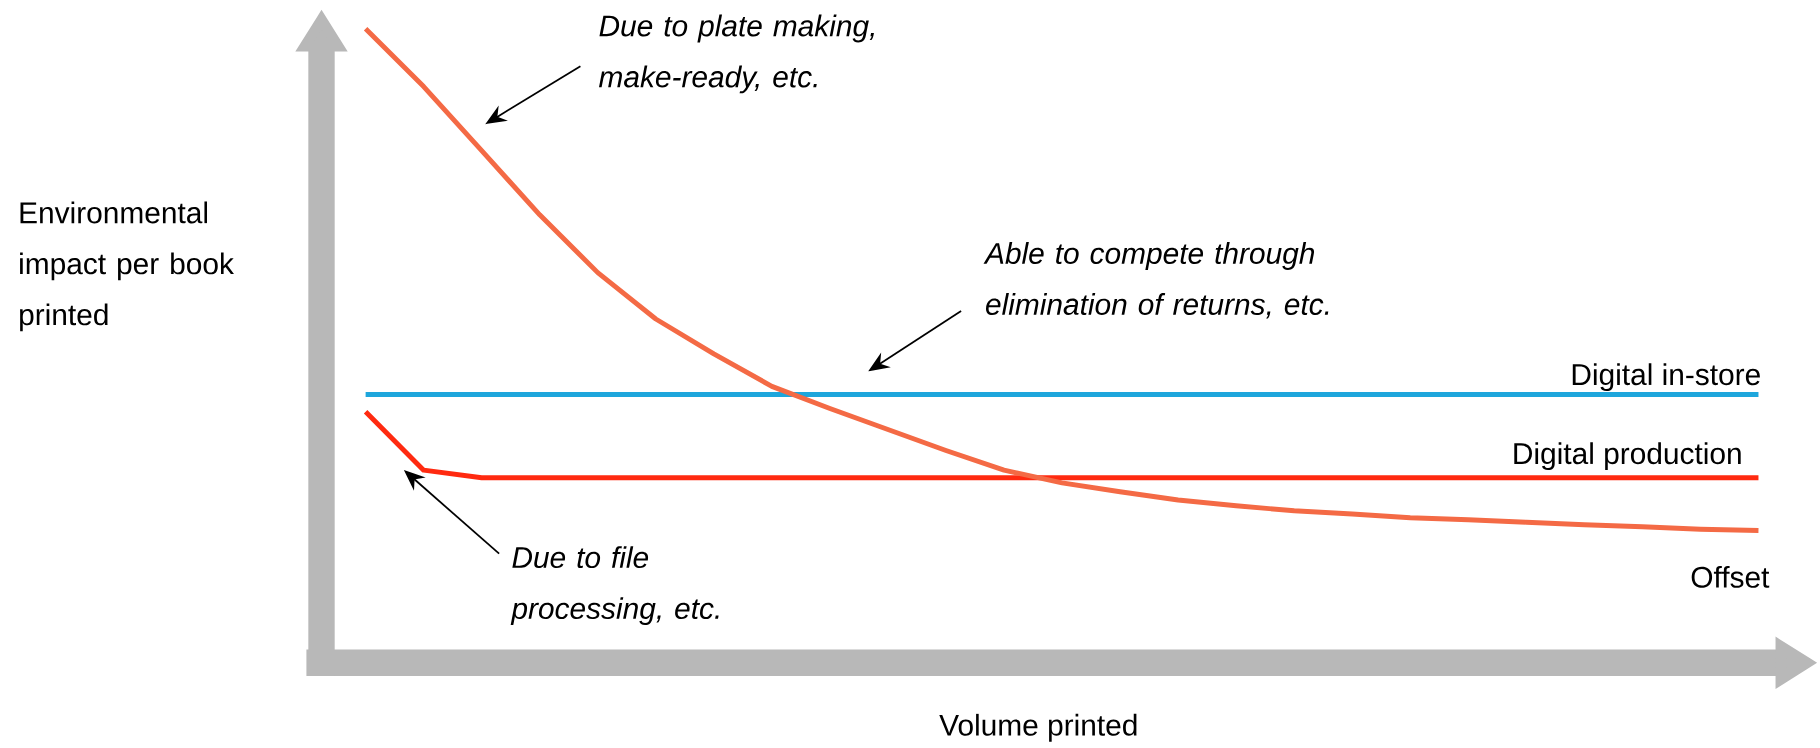  I want to click on annotation: Due to plate making, make-ready, etc., so click(736, 54).